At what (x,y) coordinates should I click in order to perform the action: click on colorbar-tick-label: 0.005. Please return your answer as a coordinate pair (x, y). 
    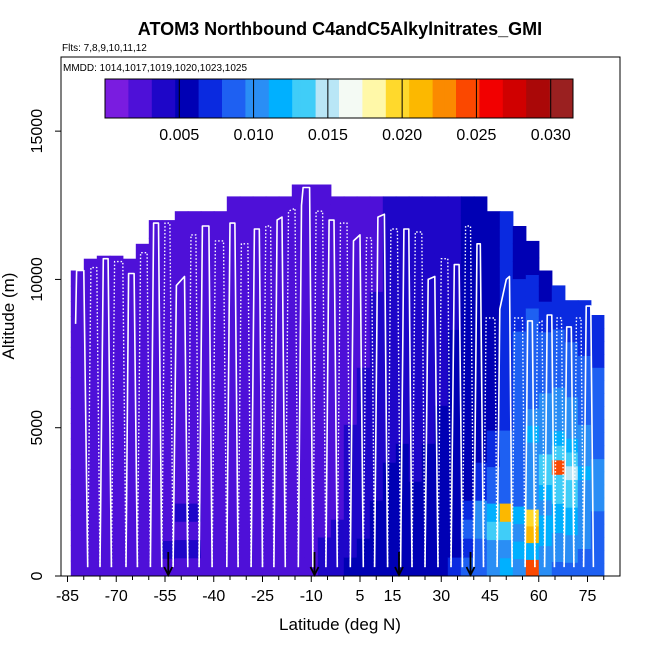
    Looking at the image, I should click on (179, 135).